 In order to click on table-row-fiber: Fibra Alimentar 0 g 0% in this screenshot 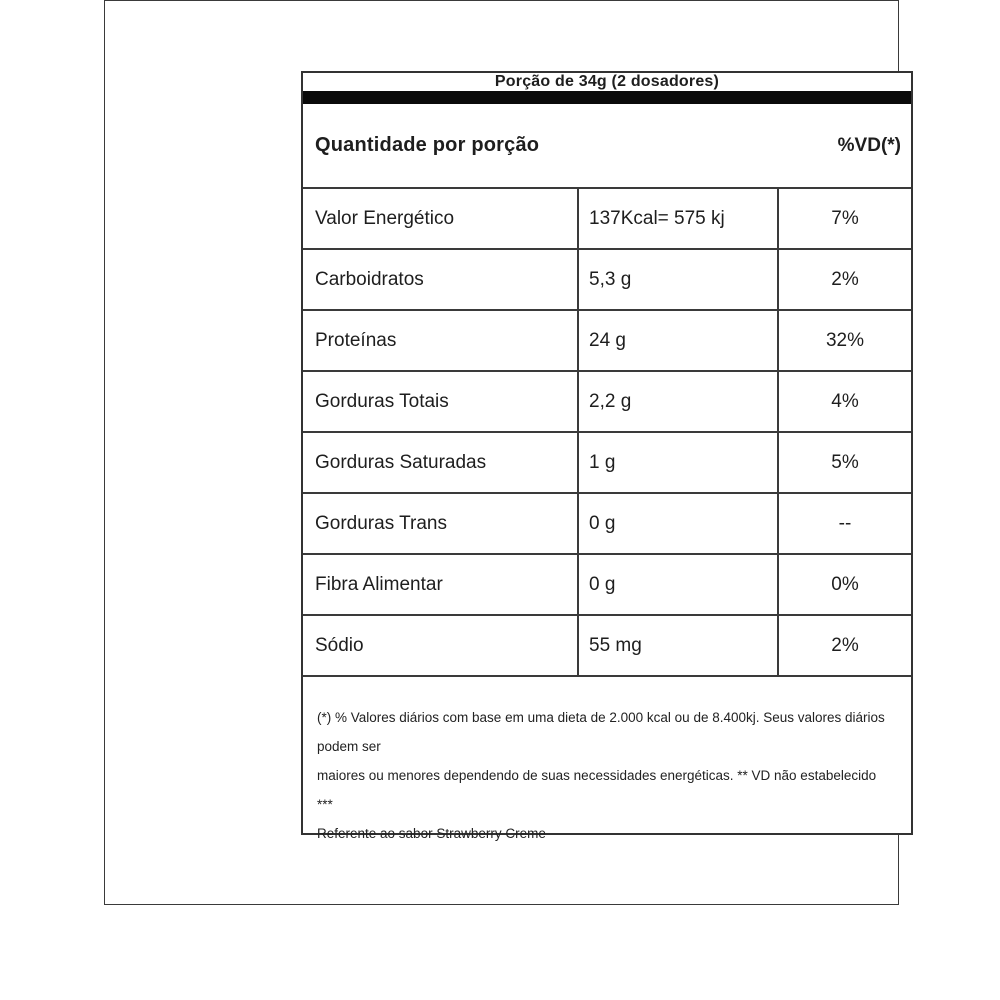, I will do `click(607, 585)`.